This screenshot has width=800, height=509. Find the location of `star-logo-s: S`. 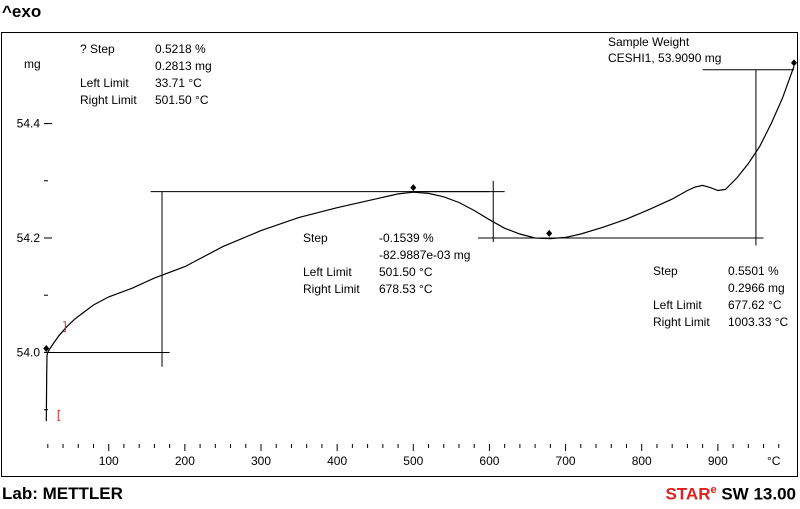

star-logo-s: S is located at coordinates (671, 494).